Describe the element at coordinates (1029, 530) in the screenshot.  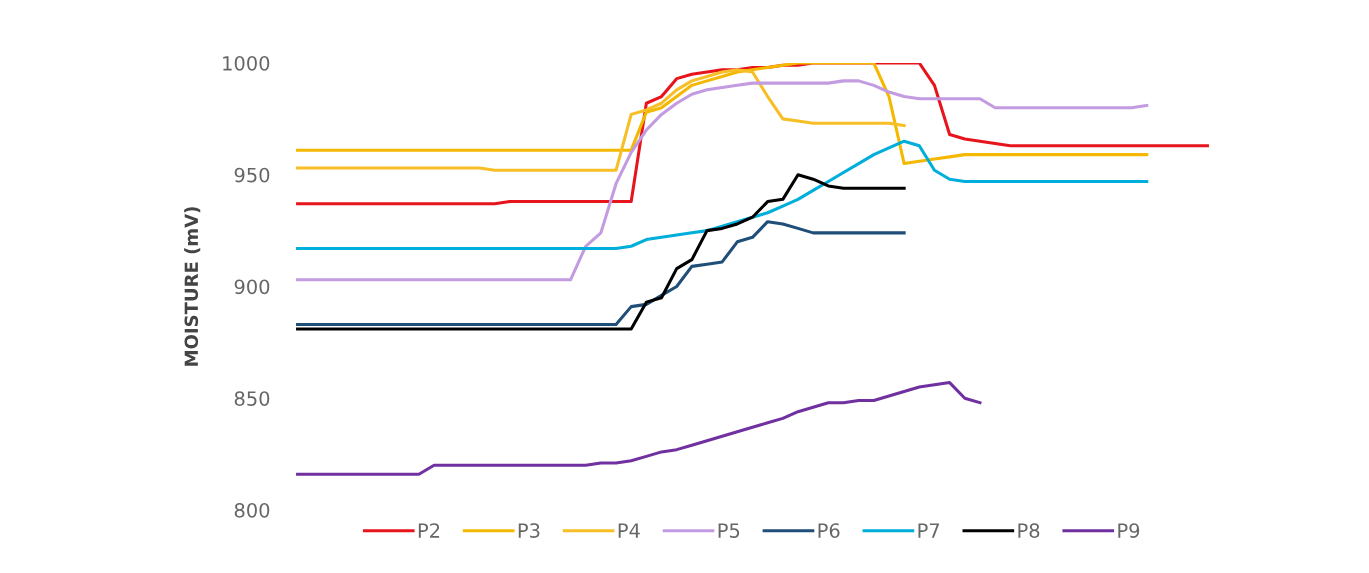
I see `legend-label: P8` at that location.